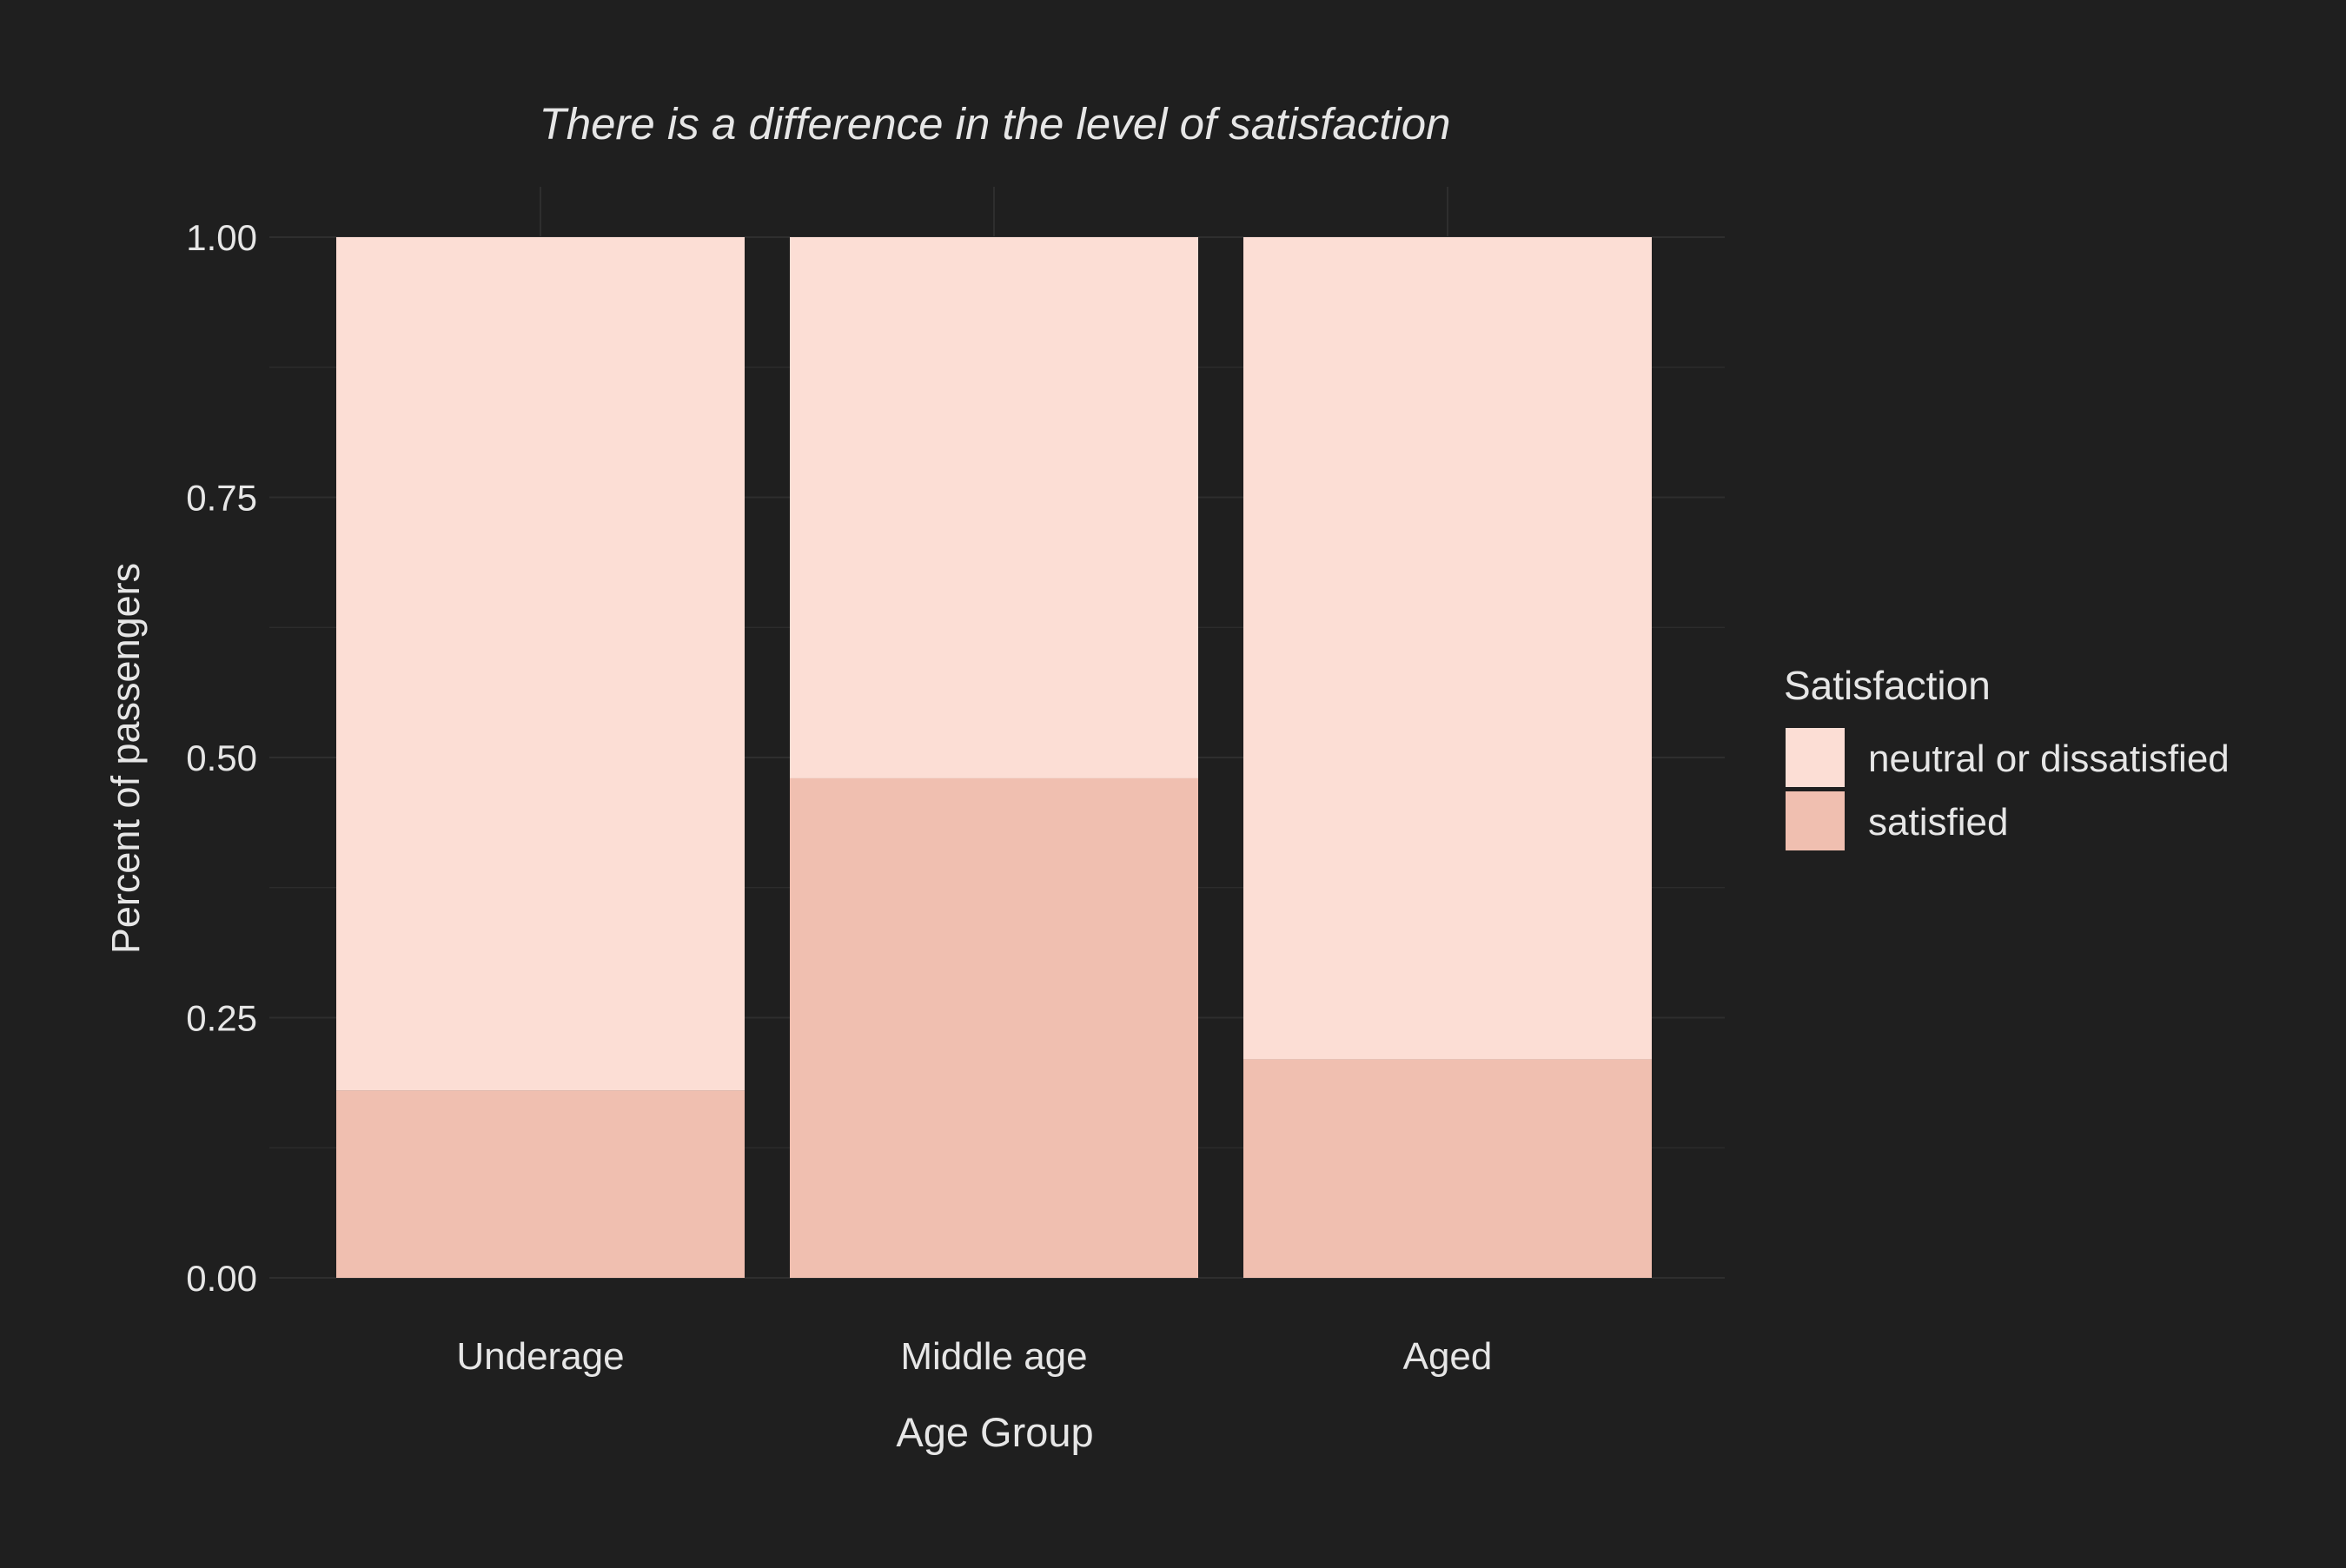 The width and height of the screenshot is (2346, 1568). What do you see at coordinates (1938, 822) in the screenshot?
I see `legend-label-satisfied: satisfied` at bounding box center [1938, 822].